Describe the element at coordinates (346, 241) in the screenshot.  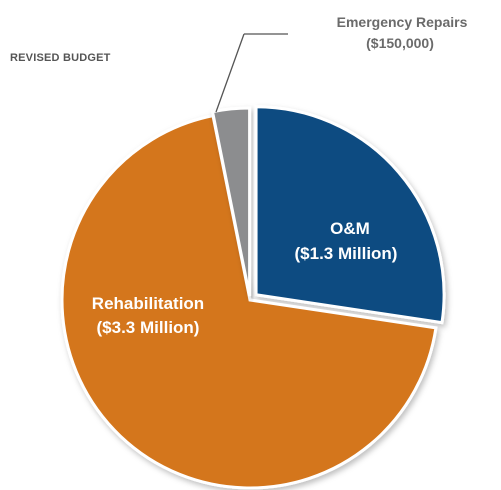
I see `om-slice-label: O&M ($1.3 Million)` at that location.